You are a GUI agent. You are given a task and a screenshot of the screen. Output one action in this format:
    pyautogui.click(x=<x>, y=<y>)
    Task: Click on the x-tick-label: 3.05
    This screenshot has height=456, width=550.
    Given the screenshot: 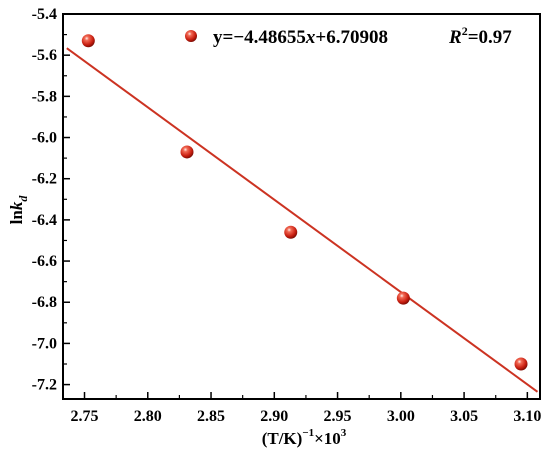 What is the action you would take?
    pyautogui.click(x=464, y=416)
    